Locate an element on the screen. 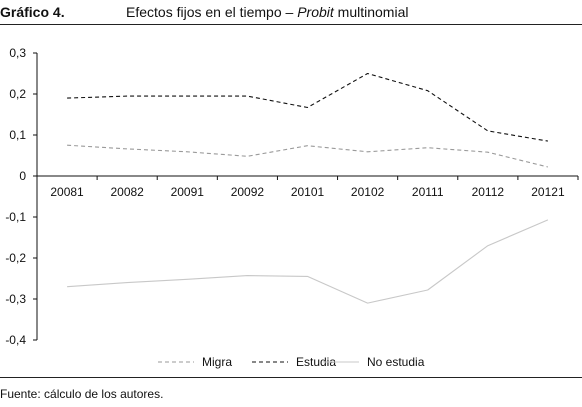 The width and height of the screenshot is (582, 407). title-prefix: Efectos fijos en el tiempo – is located at coordinates (212, 12).